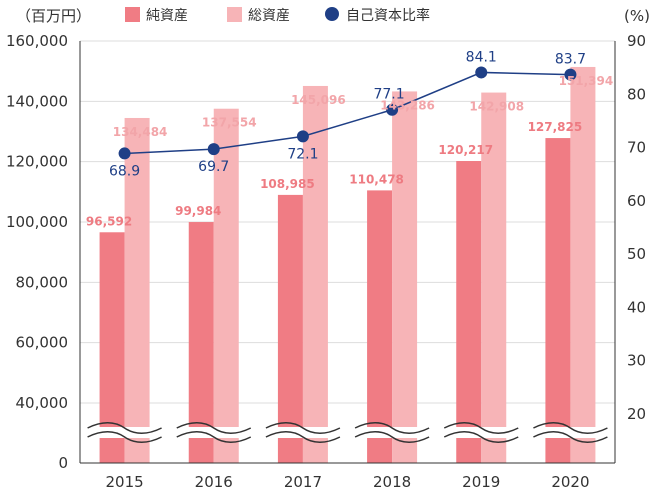 Image resolution: width=650 pixels, height=492 pixels. I want to click on left-axis-unit-label: （百万円）, so click(53, 16).